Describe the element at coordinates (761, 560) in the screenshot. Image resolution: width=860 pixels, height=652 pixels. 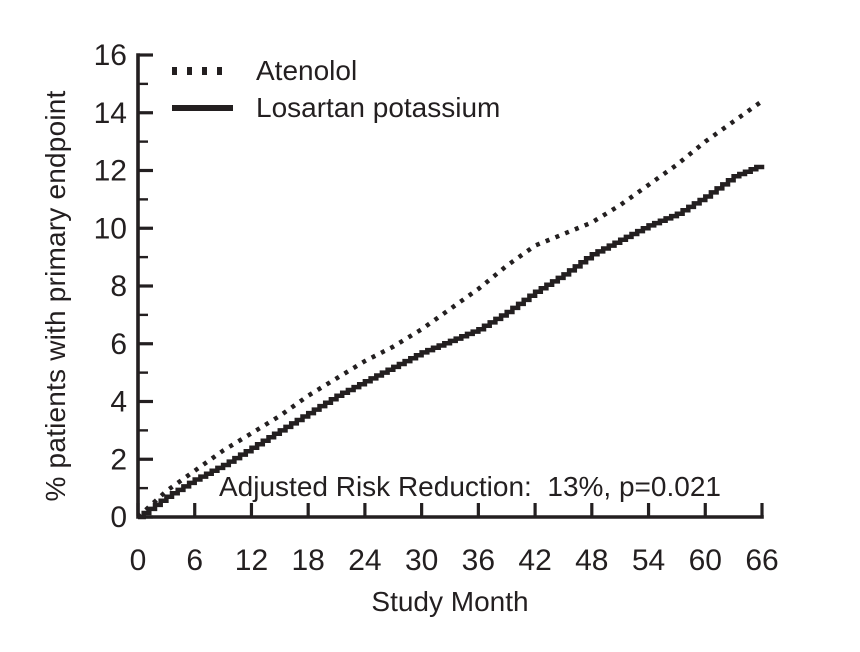
I see `x-tick-label: 66` at that location.